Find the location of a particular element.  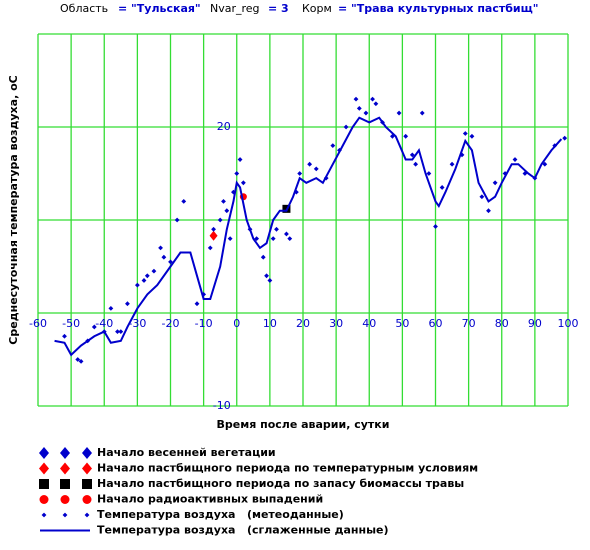

x-tick-label: -50 is located at coordinates (71, 323).